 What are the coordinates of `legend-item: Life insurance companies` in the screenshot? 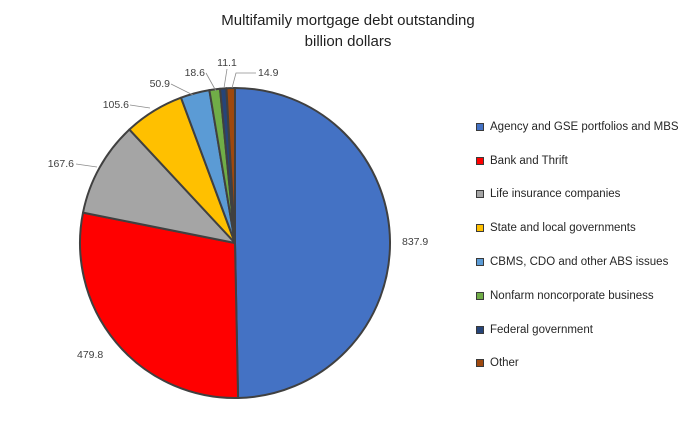 It's located at (583, 195).